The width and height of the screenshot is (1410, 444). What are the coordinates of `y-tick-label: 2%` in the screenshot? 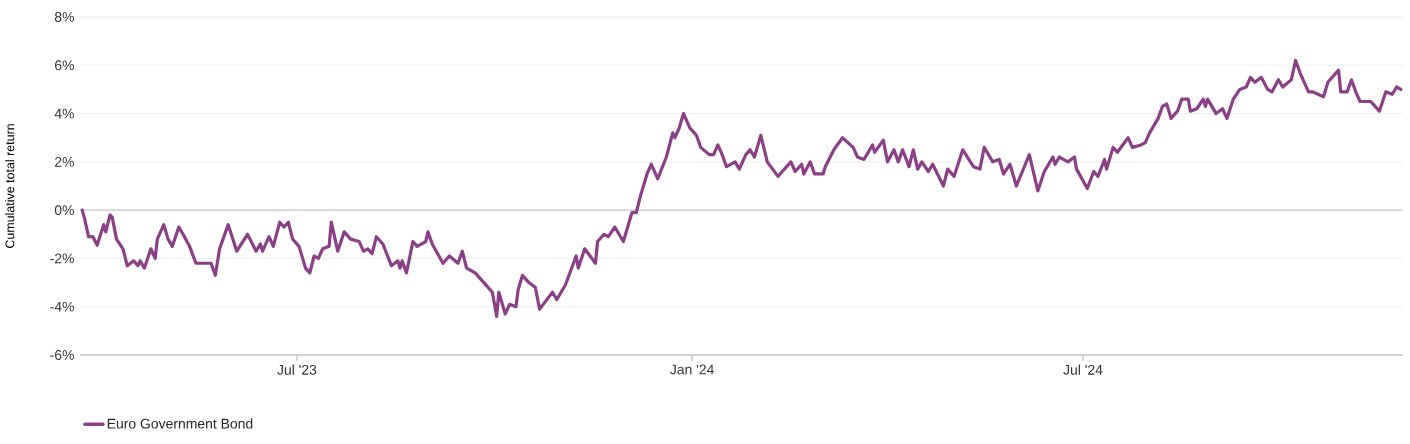 It's located at (64, 161).